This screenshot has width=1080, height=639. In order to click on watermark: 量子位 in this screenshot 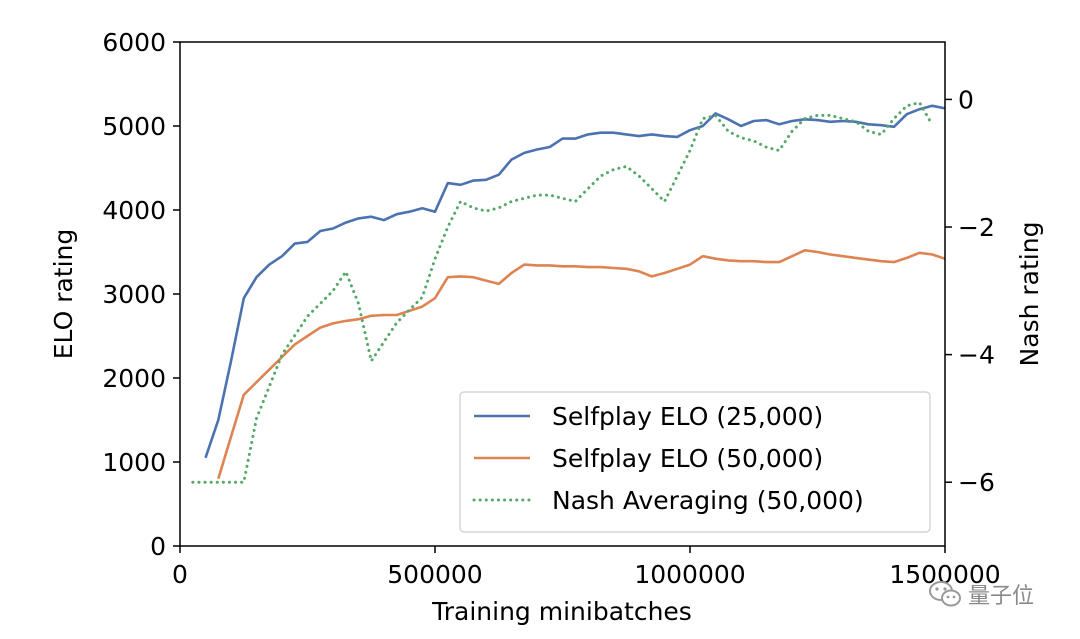, I will do `click(981, 594)`.